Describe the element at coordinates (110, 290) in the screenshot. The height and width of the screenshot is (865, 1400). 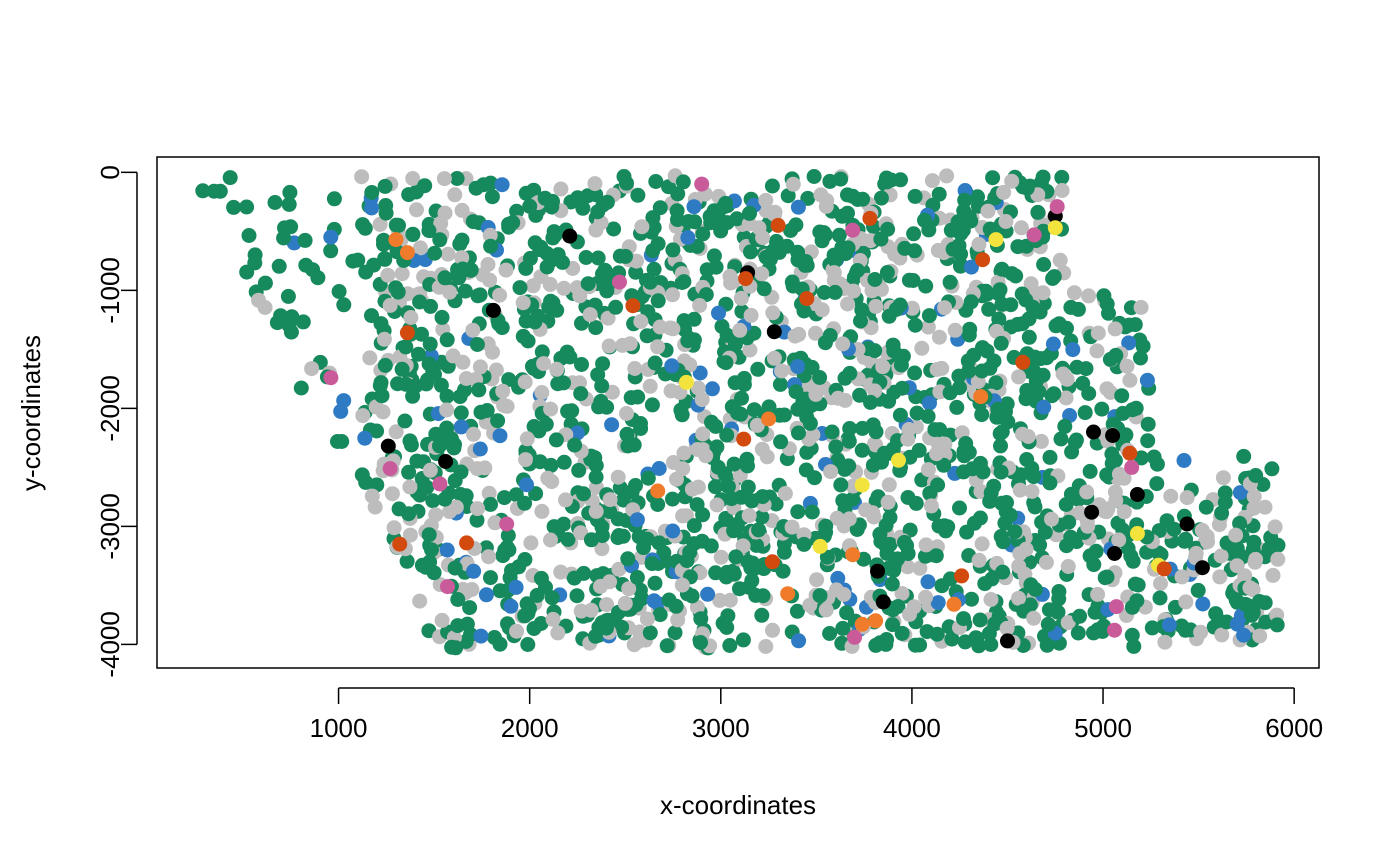
I see `y-tick-label: -1000` at that location.